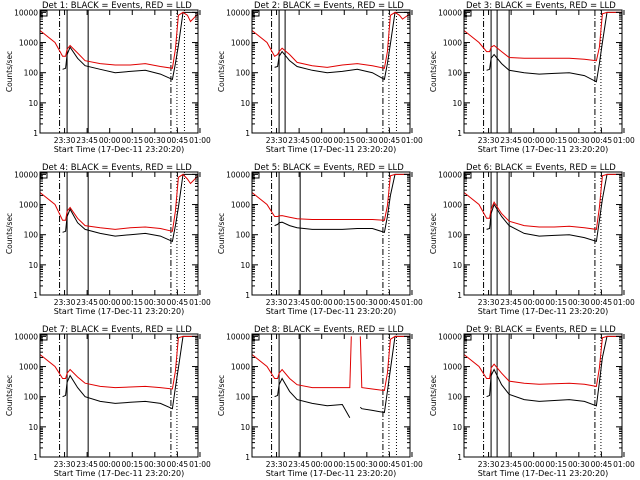 This screenshot has width=640, height=480. I want to click on panel-title: Det 8: BLACK = Events, RED = LLD, so click(329, 330).